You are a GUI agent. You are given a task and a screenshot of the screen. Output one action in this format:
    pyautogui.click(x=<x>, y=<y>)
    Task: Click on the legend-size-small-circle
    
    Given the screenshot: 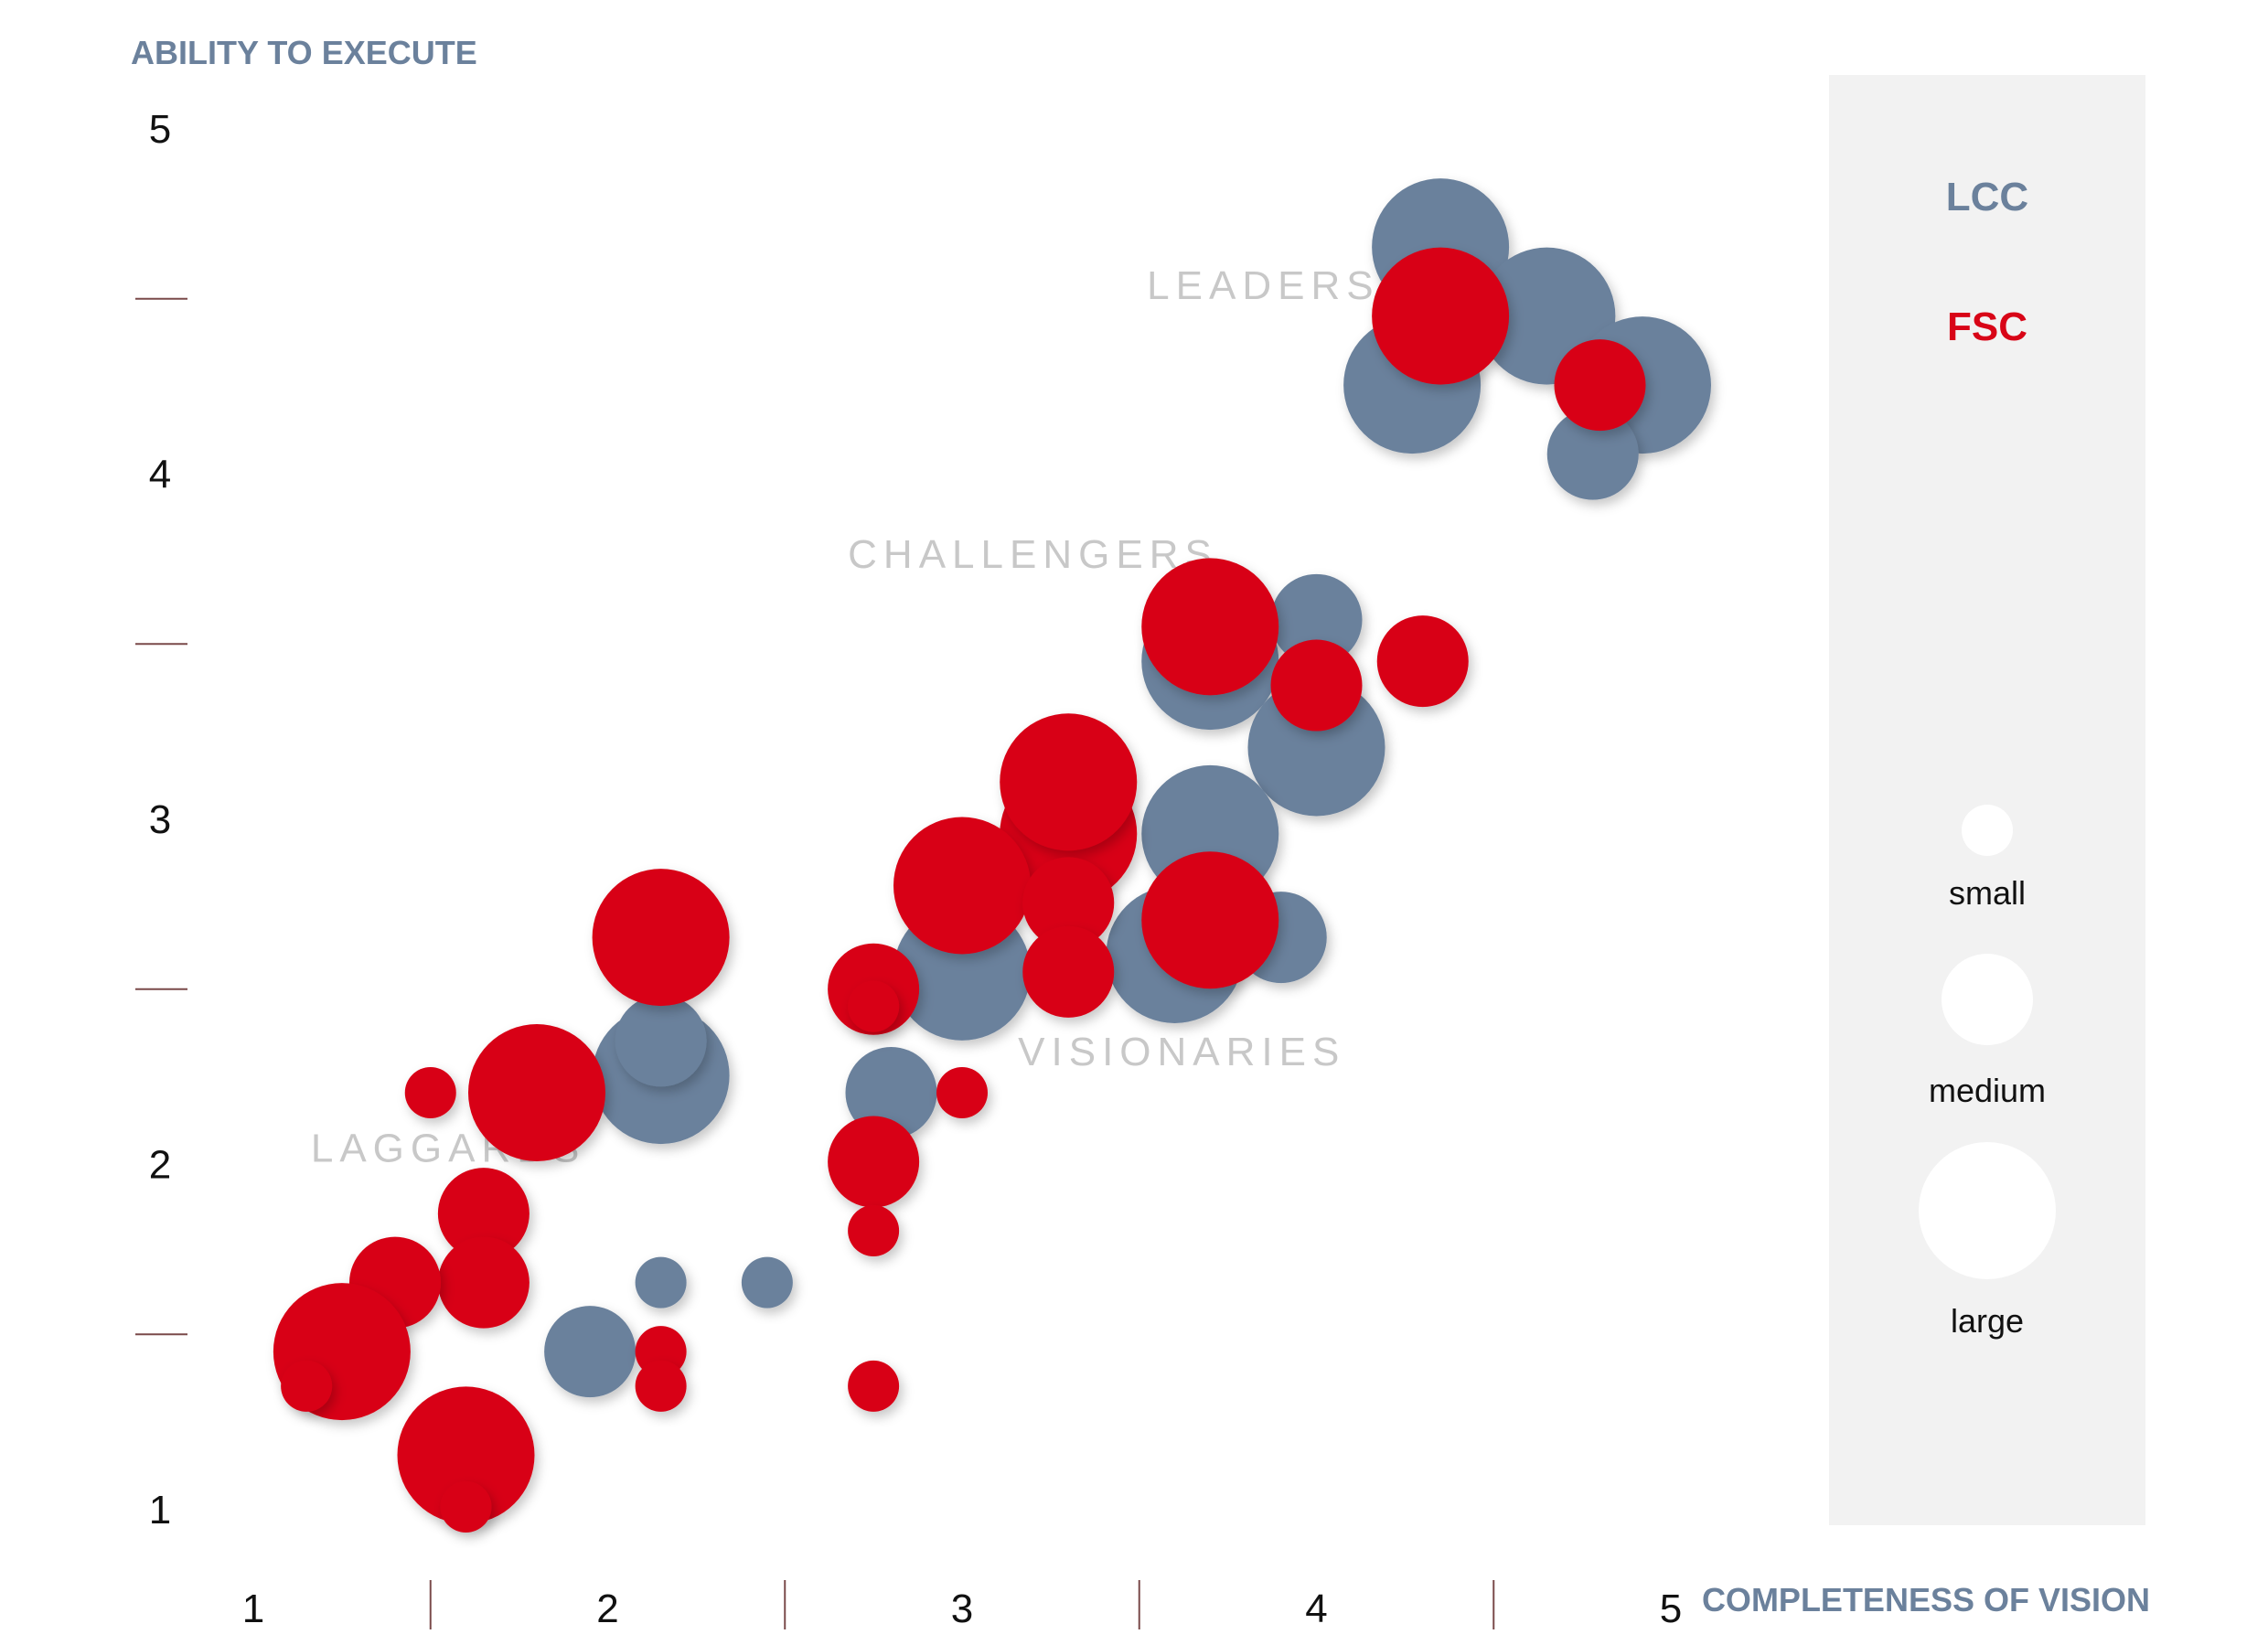 What is the action you would take?
    pyautogui.click(x=1987, y=830)
    